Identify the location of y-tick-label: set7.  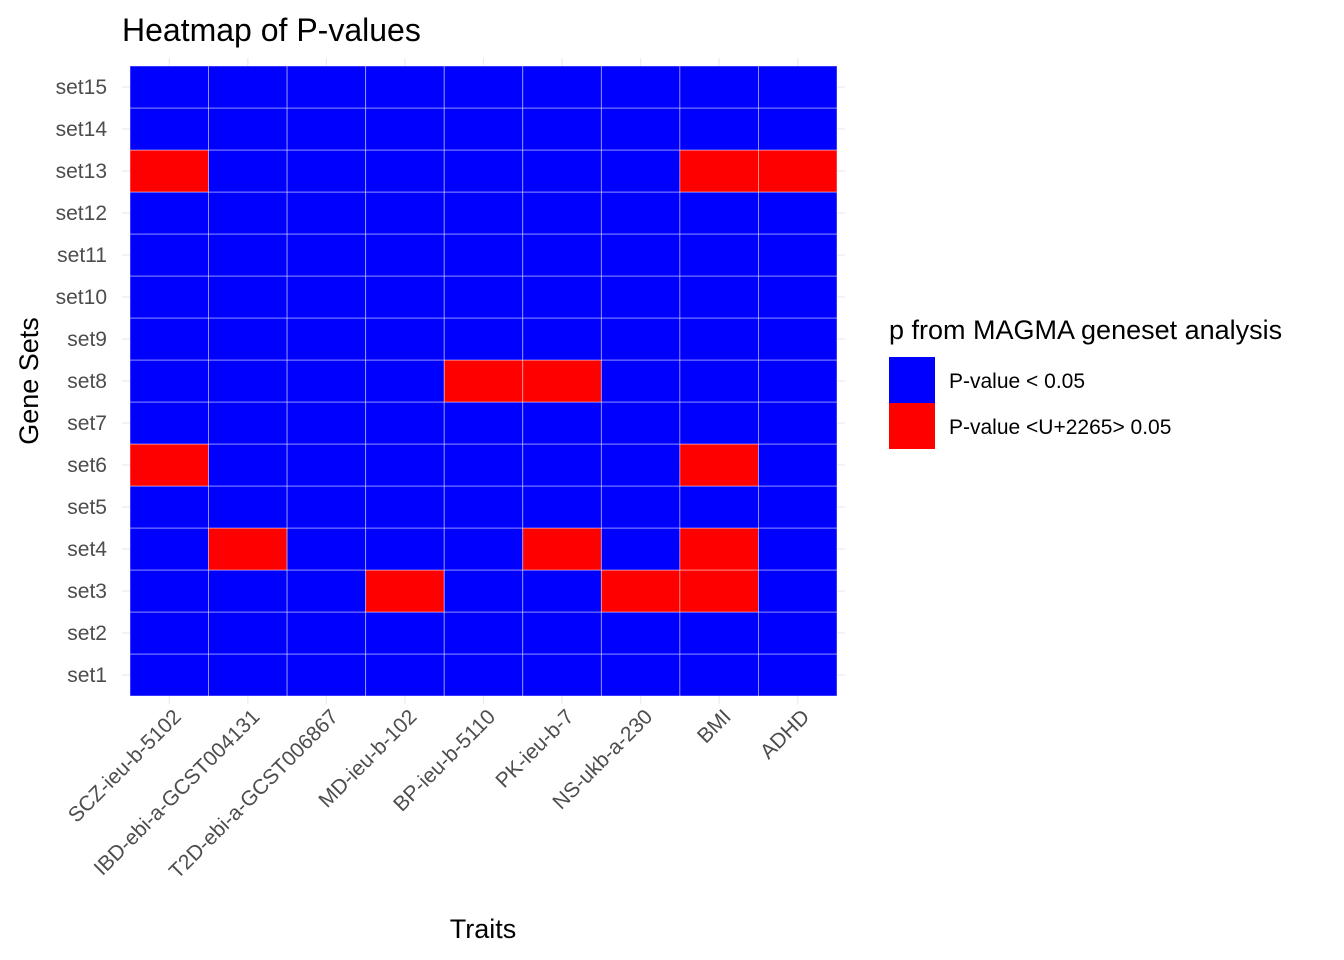
(87, 423).